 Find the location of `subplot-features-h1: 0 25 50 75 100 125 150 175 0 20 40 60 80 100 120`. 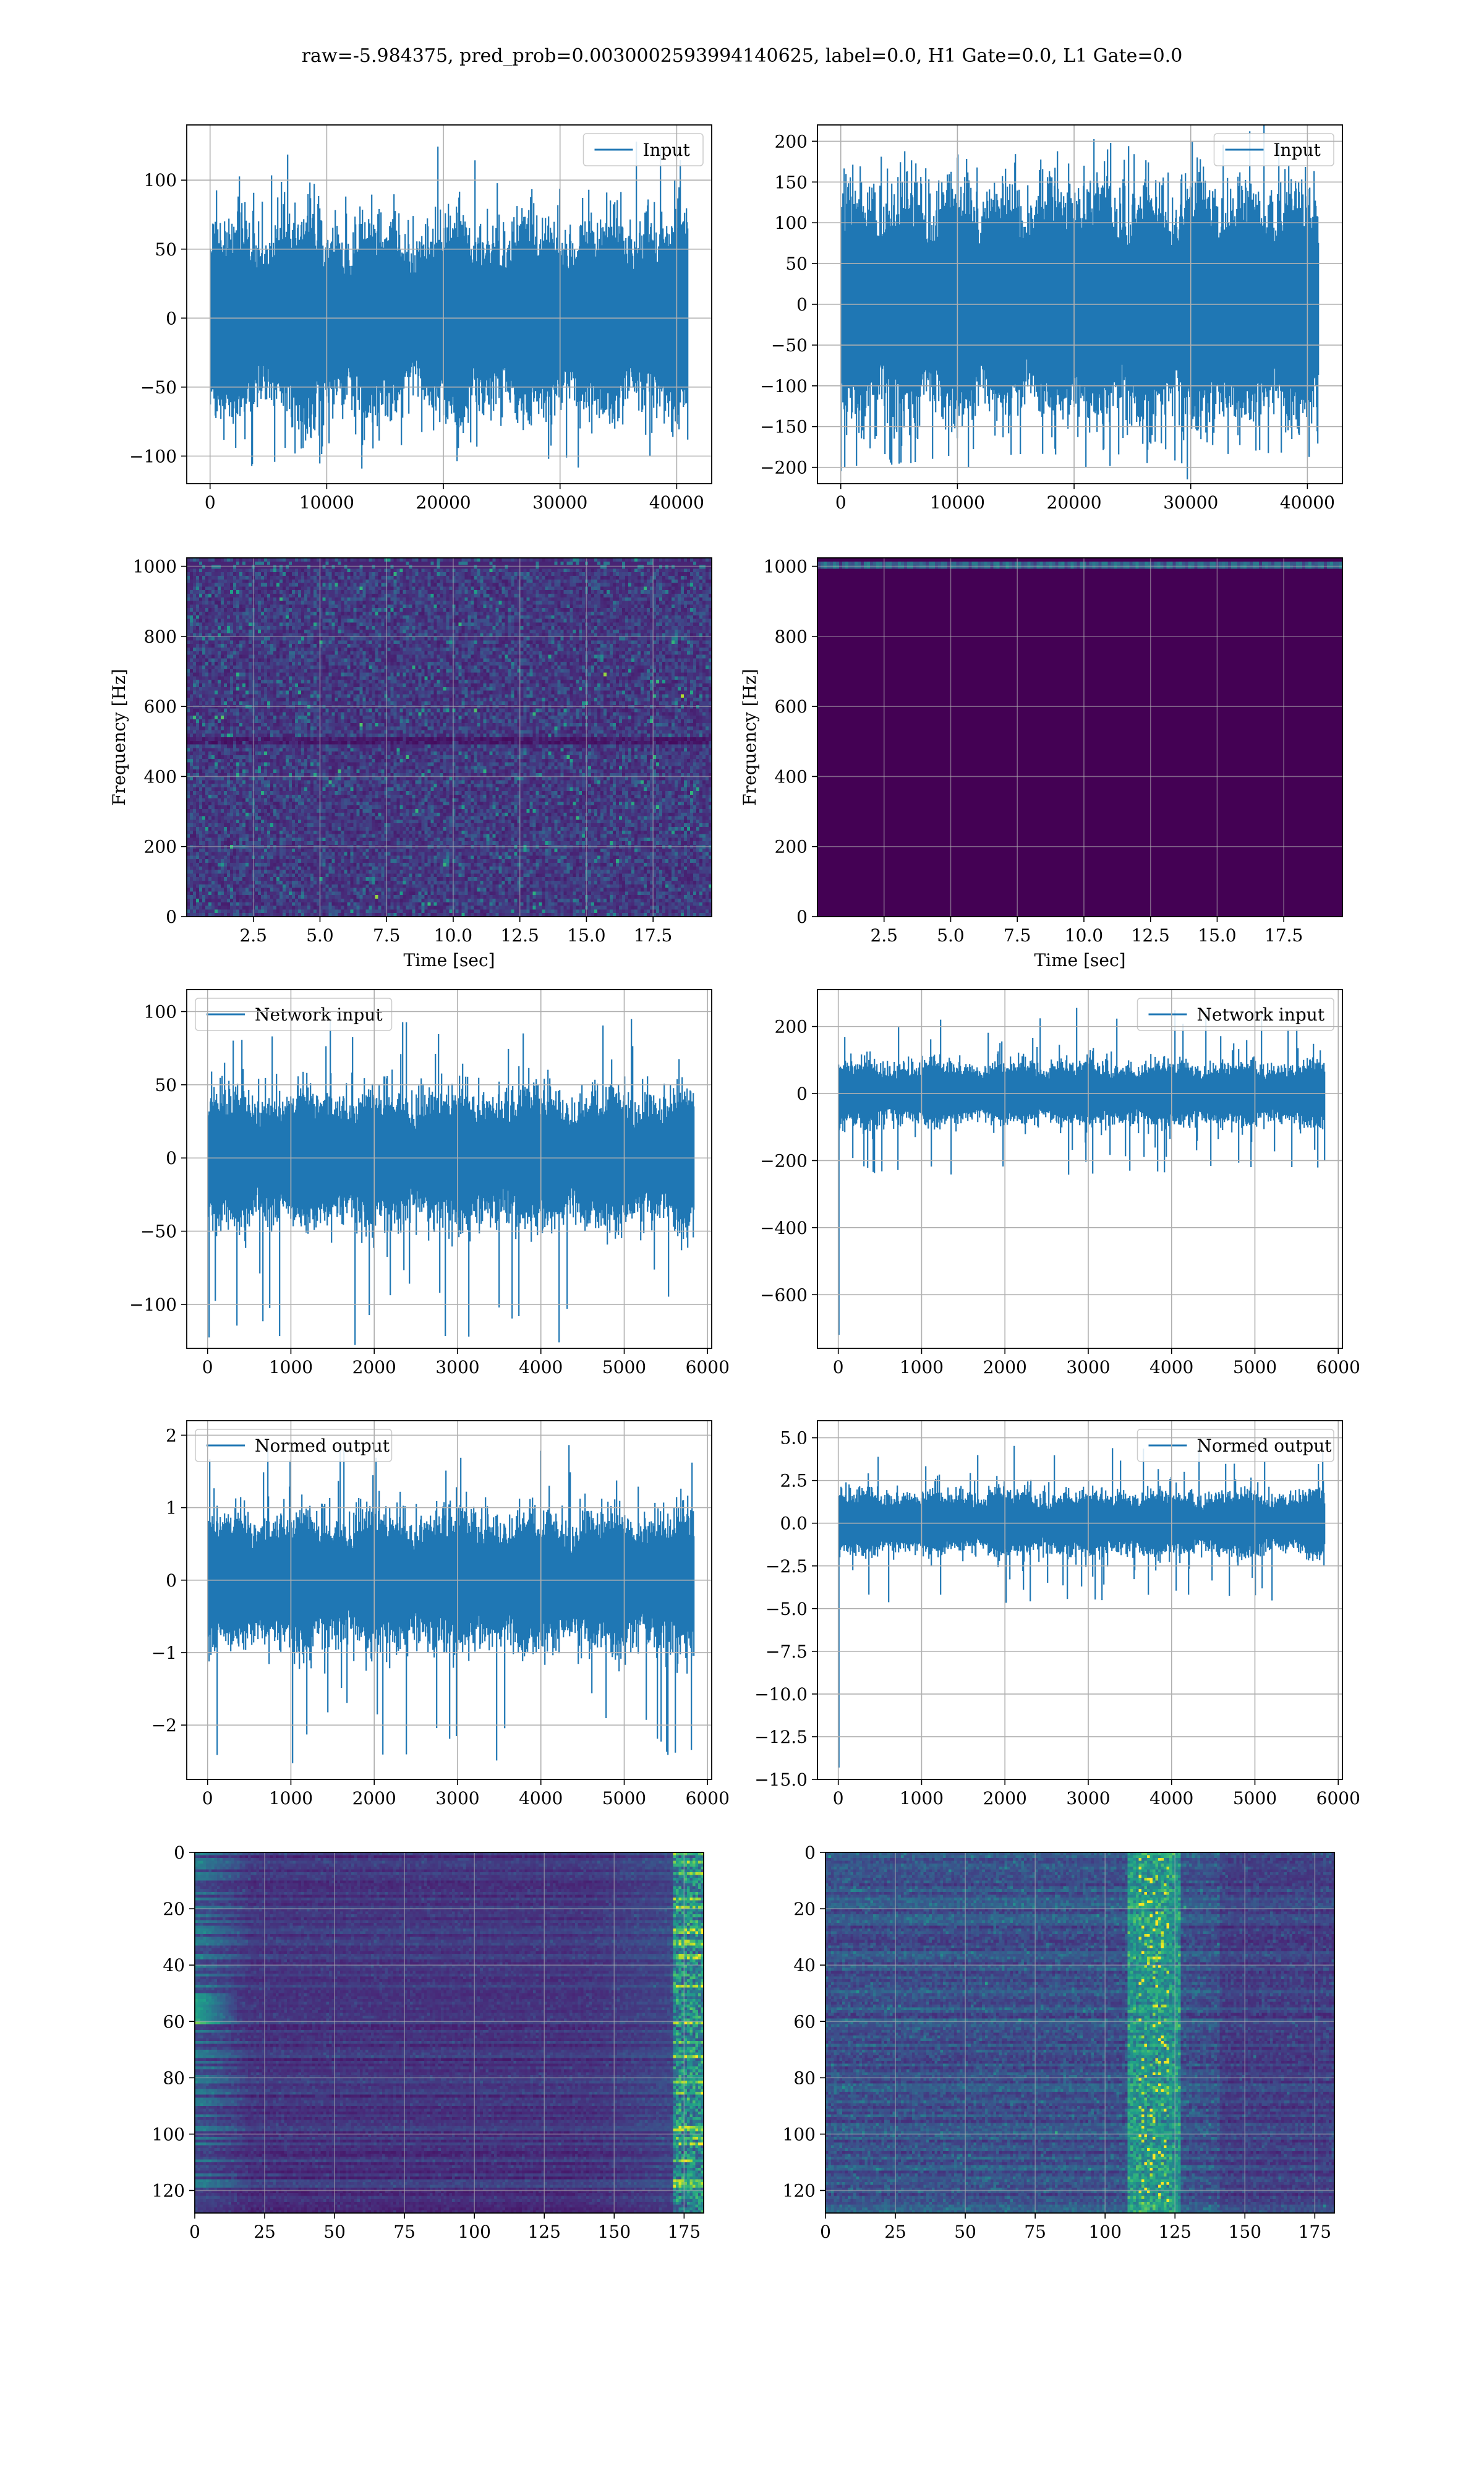

subplot-features-h1: 0 25 50 75 100 125 150 175 0 20 40 60 80 100 120 is located at coordinates (428, 2043).